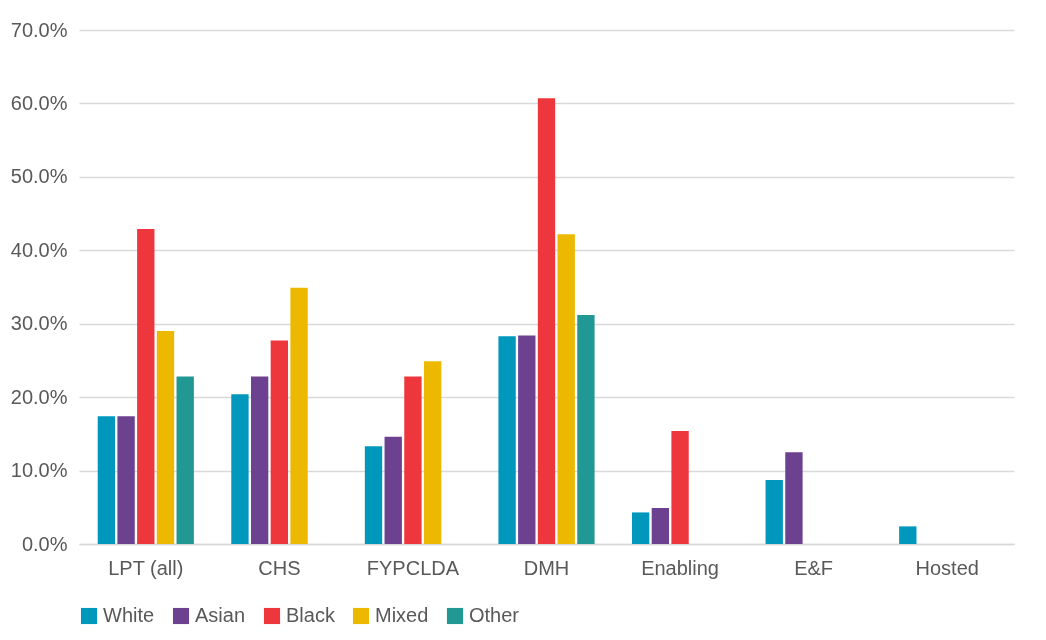  What do you see at coordinates (494, 615) in the screenshot?
I see `legend-label: Other` at bounding box center [494, 615].